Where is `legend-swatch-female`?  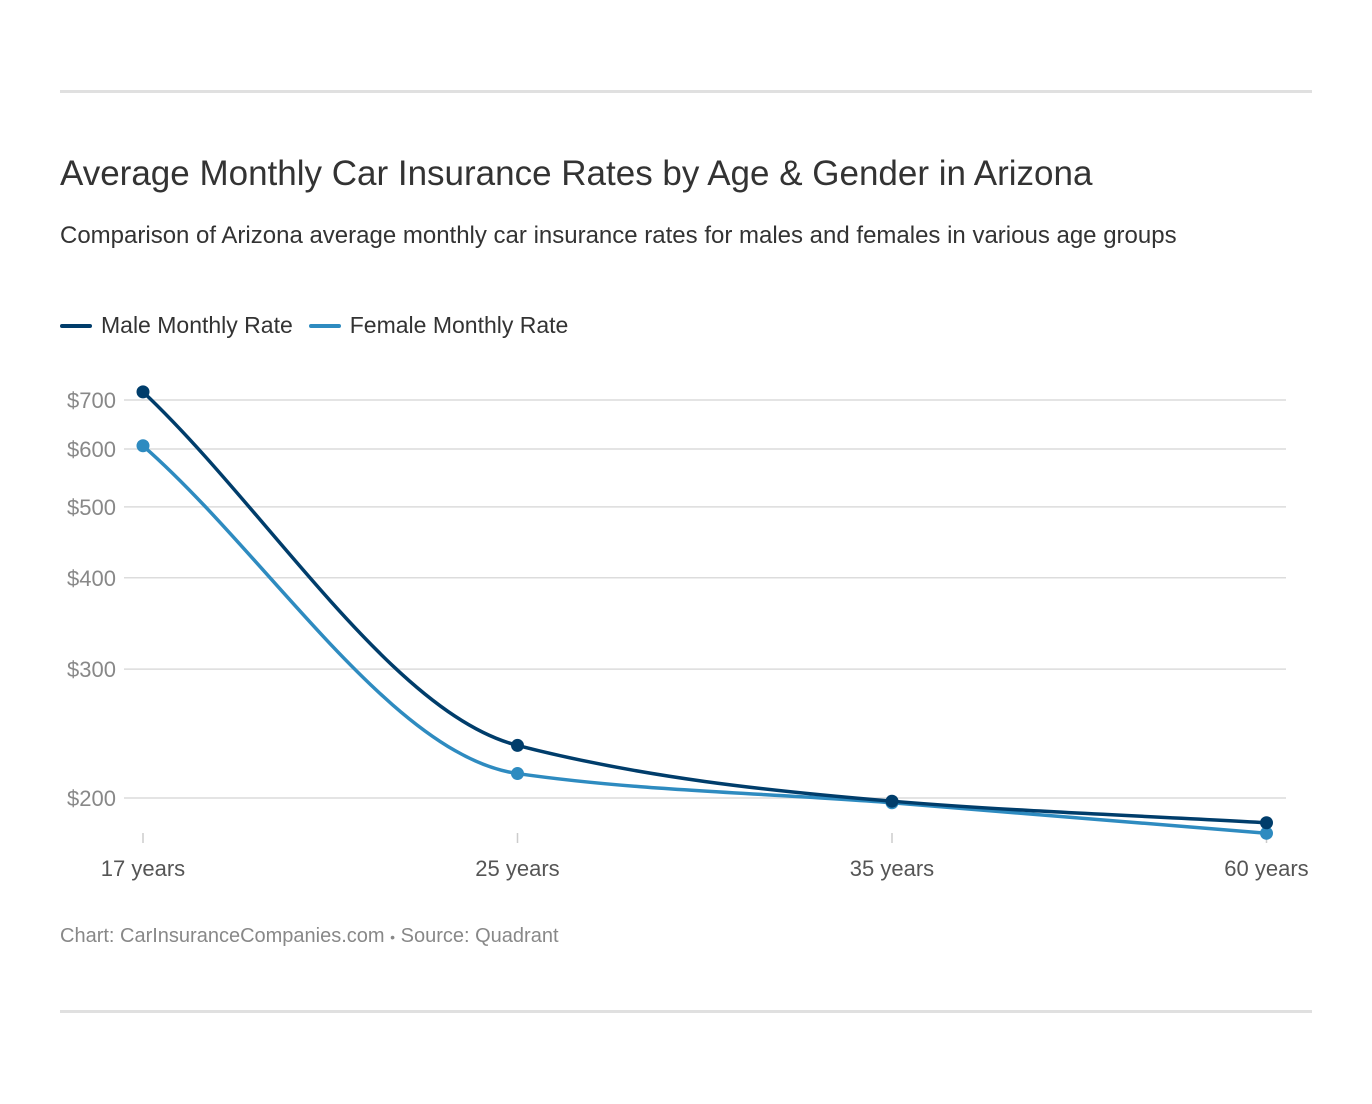
legend-swatch-female is located at coordinates (324, 325).